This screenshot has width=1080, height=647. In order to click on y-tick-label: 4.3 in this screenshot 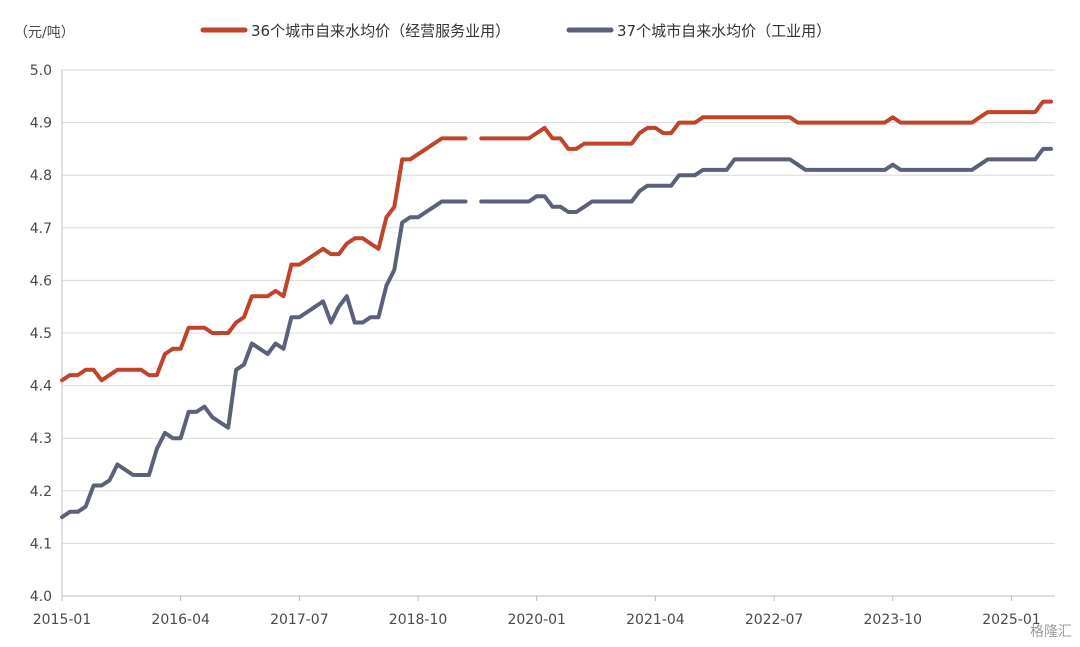, I will do `click(41, 439)`.